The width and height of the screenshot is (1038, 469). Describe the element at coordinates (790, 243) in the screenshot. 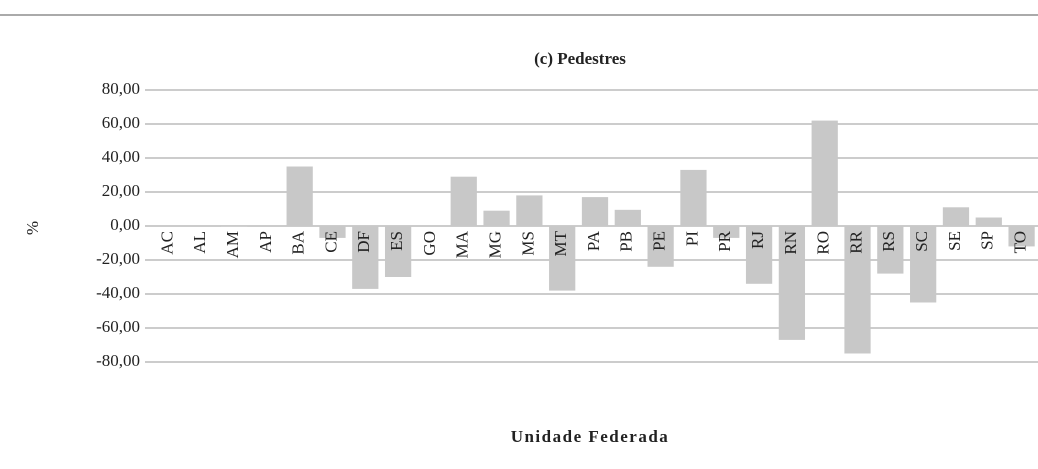

I see `x-tick-label: RN` at that location.